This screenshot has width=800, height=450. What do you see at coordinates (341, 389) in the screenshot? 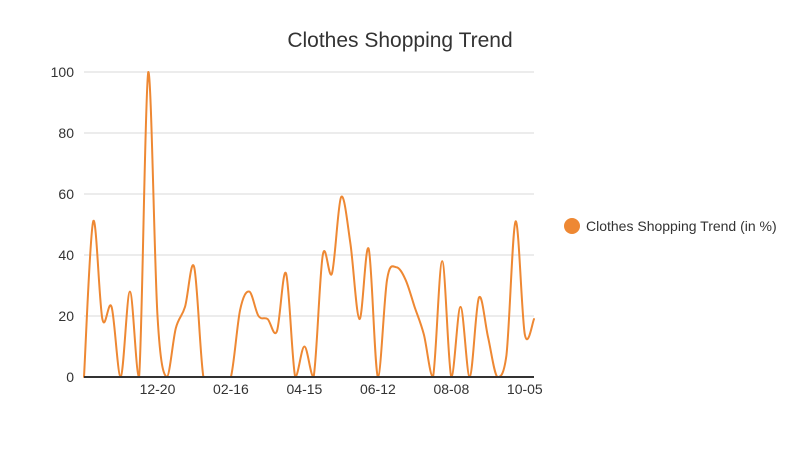
I see `x-axis: 12-20 02-16 04-15 06-12 08-08 10-05` at bounding box center [341, 389].